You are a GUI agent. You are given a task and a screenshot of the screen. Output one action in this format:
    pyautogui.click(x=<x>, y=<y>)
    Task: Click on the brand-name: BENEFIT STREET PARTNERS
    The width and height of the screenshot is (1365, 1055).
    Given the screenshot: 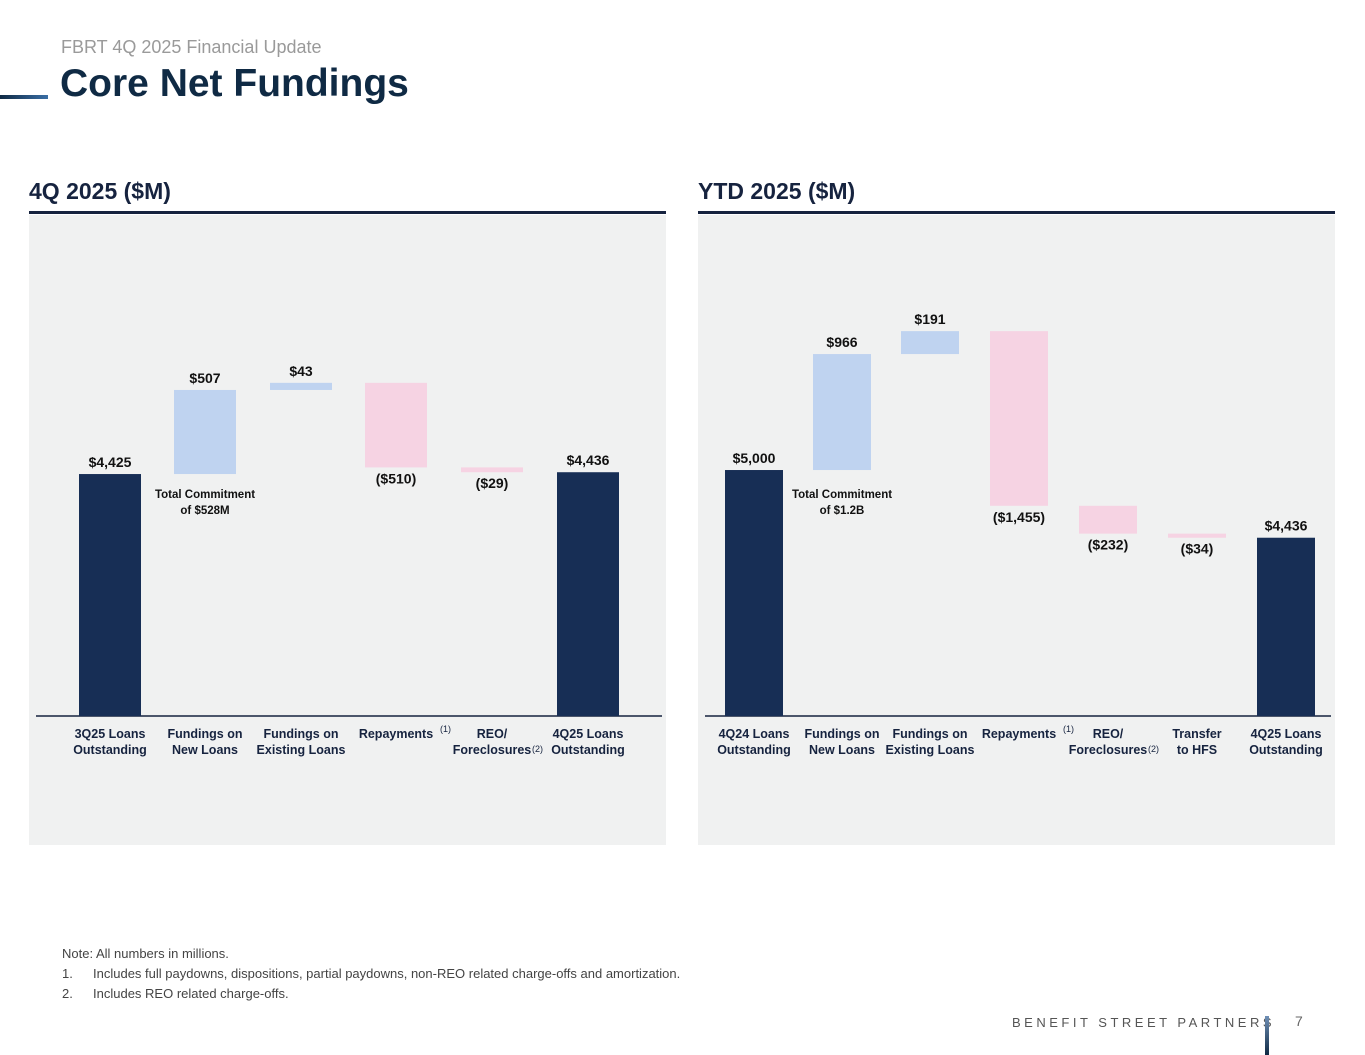 What is the action you would take?
    pyautogui.click(x=1144, y=1022)
    